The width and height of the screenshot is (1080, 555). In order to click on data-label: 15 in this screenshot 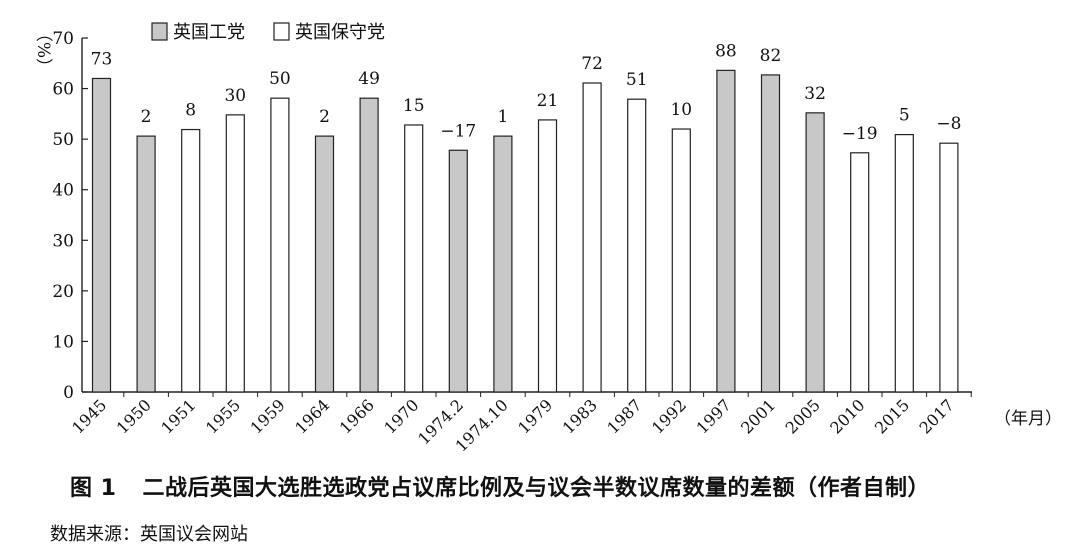, I will do `click(414, 106)`.